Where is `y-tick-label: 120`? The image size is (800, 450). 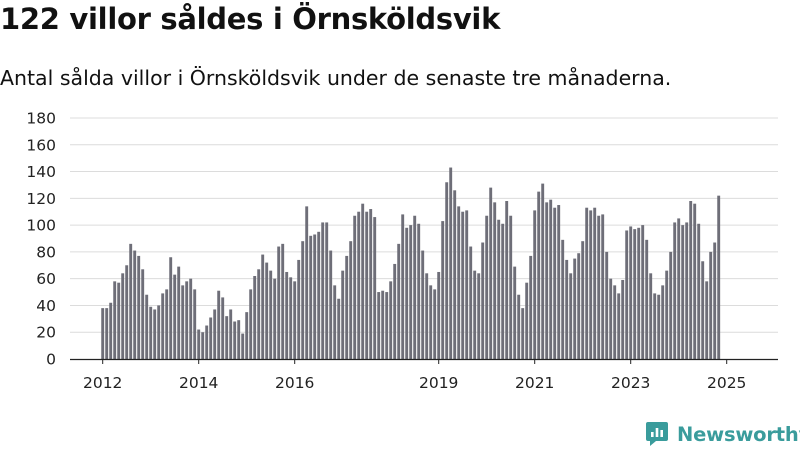
y-tick-label: 120 is located at coordinates (41, 199).